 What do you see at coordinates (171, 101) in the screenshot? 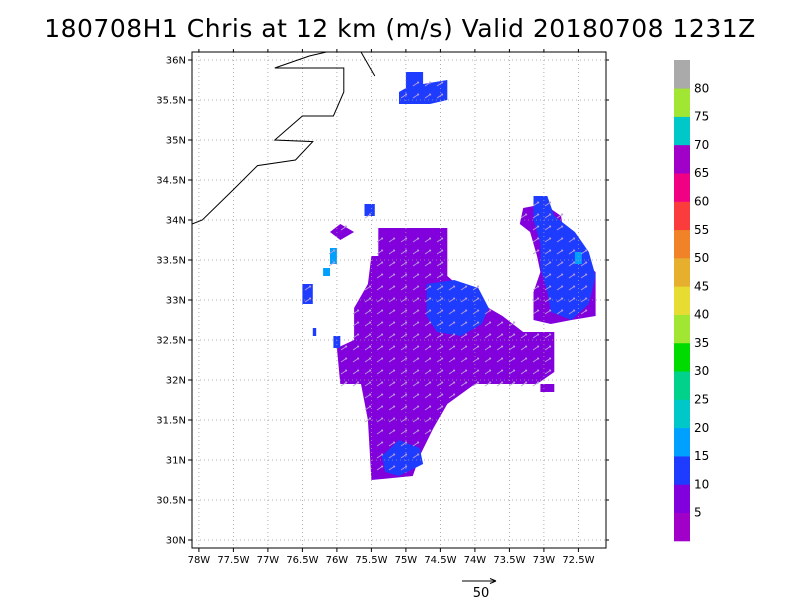
I see `y-tick-label: 35.5N` at bounding box center [171, 101].